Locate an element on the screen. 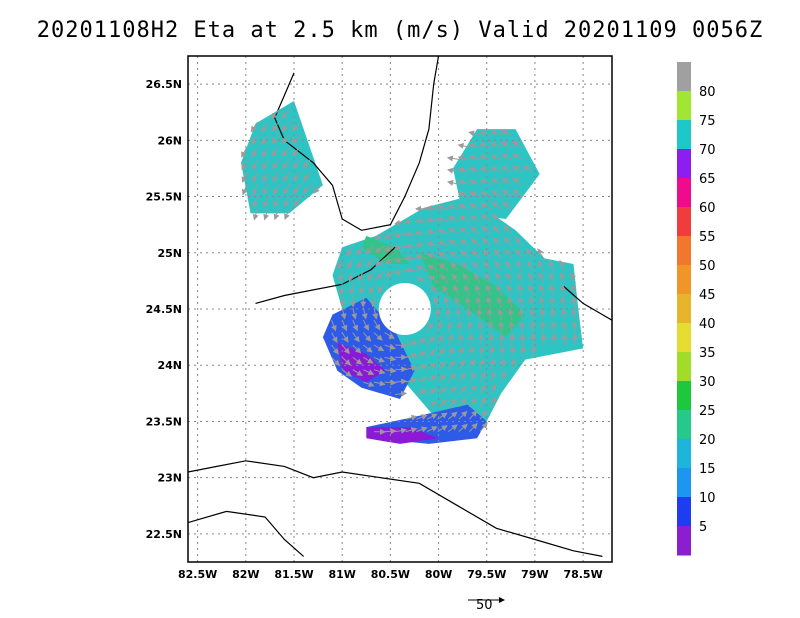 The image size is (800, 618). colorbar-label: 5 is located at coordinates (703, 527).